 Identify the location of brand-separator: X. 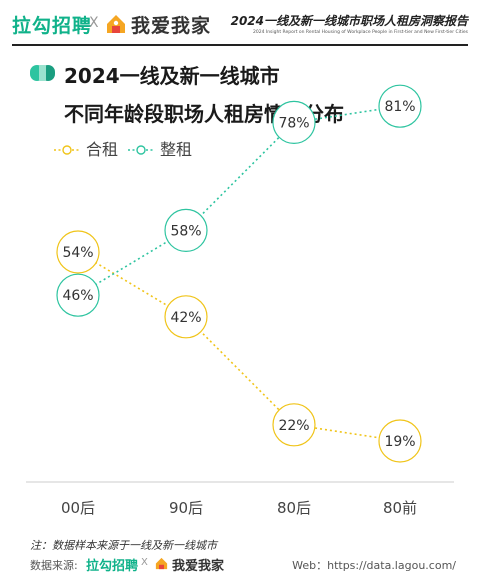
(94, 23).